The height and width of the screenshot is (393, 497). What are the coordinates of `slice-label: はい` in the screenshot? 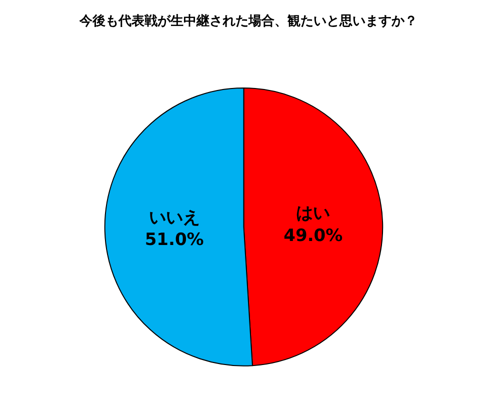 It's located at (313, 214).